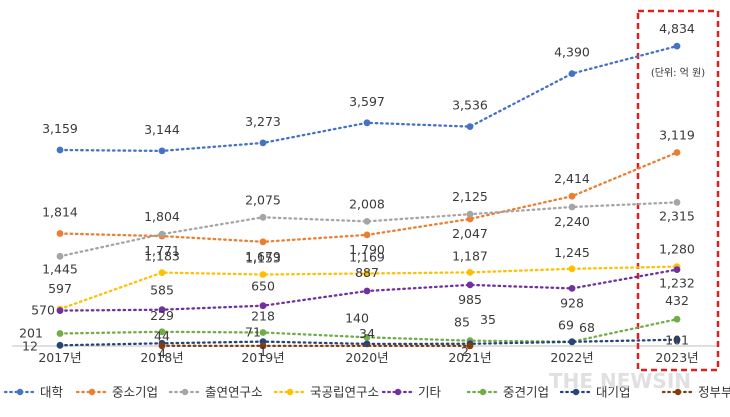 Image resolution: width=730 pixels, height=417 pixels. Describe the element at coordinates (162, 129) in the screenshot. I see `data-label: 3,144` at that location.